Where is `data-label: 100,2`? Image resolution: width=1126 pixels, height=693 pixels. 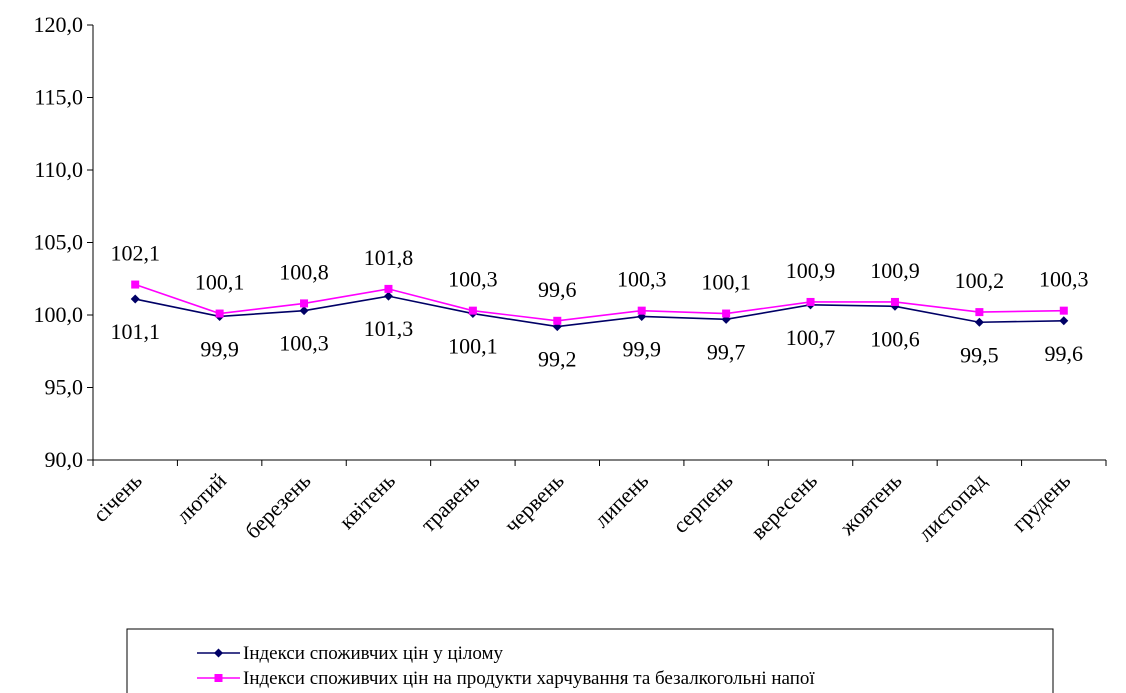
data-label: 100,2 is located at coordinates (980, 280).